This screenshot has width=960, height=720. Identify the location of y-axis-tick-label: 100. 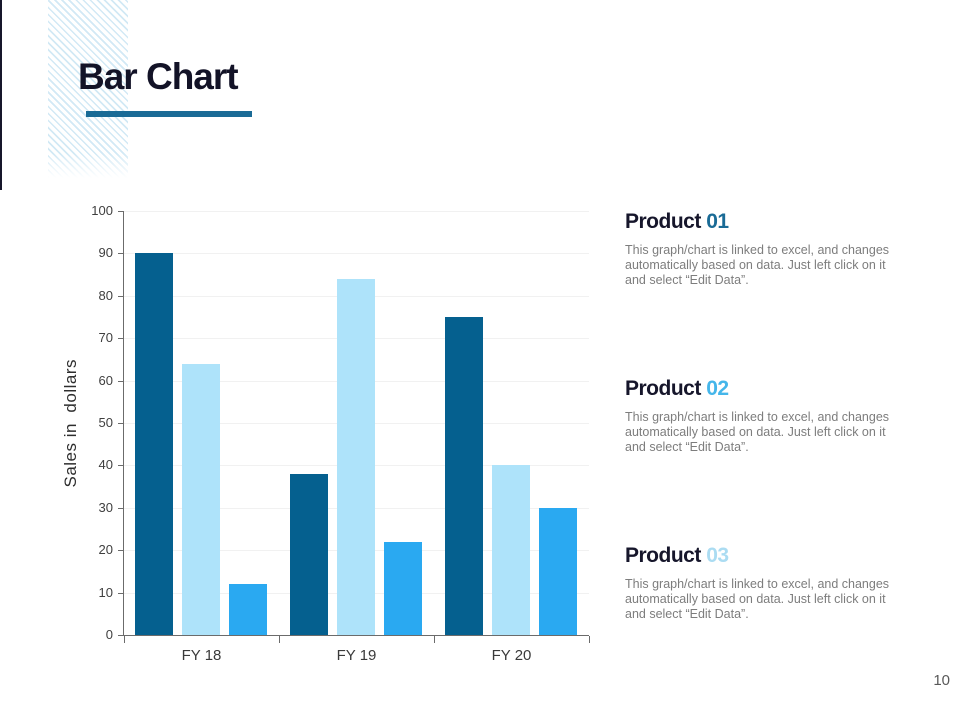
(102, 210).